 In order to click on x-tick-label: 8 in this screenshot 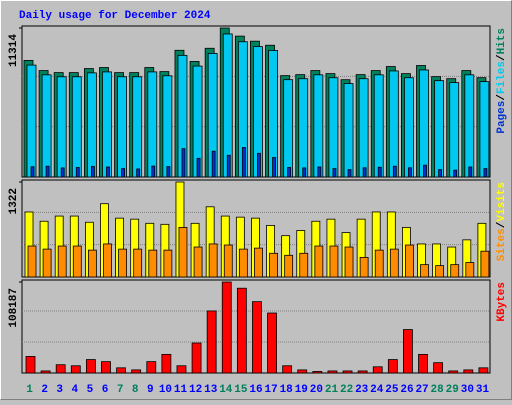, I will do `click(135, 390)`.